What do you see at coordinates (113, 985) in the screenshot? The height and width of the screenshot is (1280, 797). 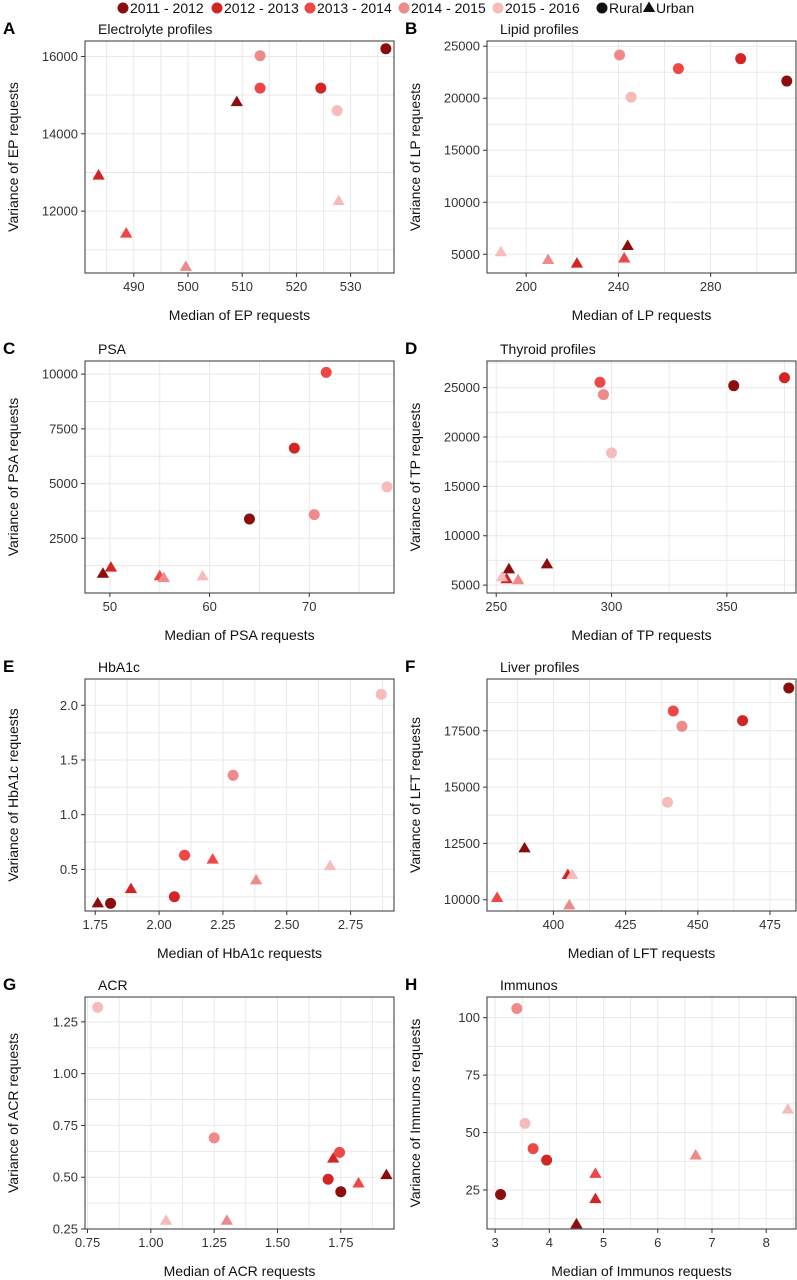 I see `panel-title: ACR` at bounding box center [113, 985].